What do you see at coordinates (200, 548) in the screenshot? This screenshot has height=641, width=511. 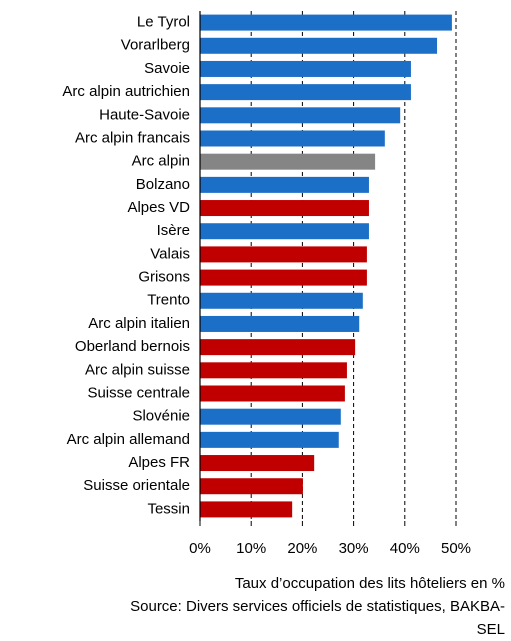 I see `x-tick-label: 0%` at bounding box center [200, 548].